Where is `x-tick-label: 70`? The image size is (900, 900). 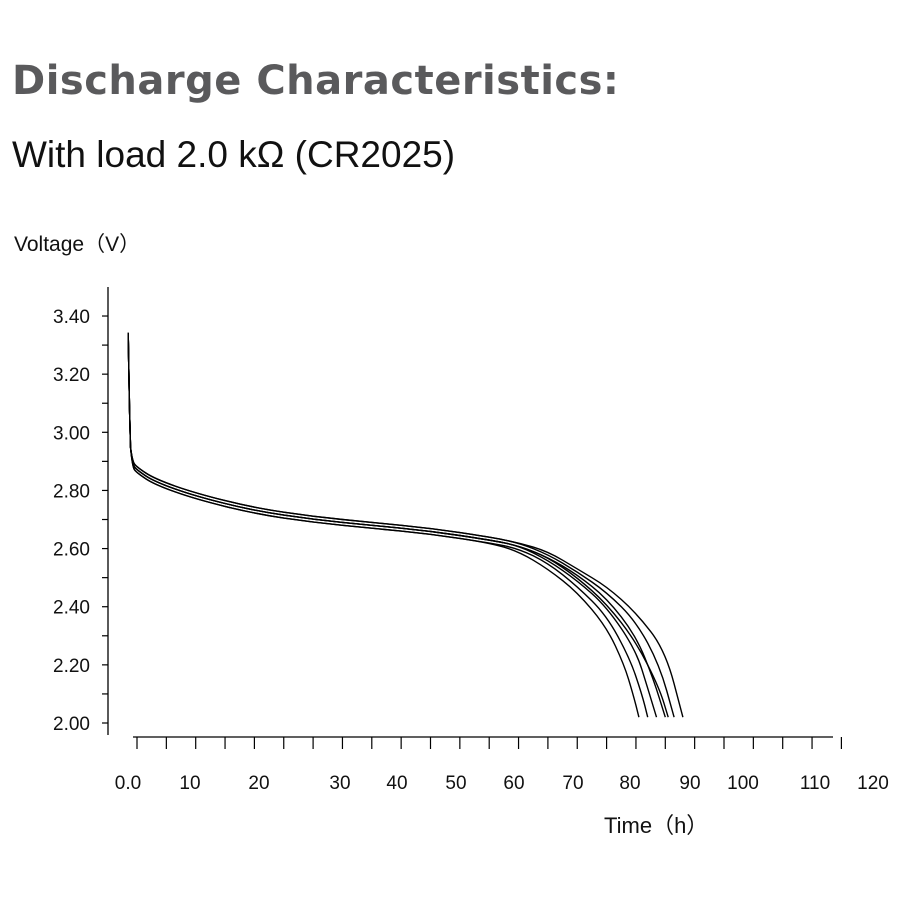 x-tick-label: 70 is located at coordinates (572, 783).